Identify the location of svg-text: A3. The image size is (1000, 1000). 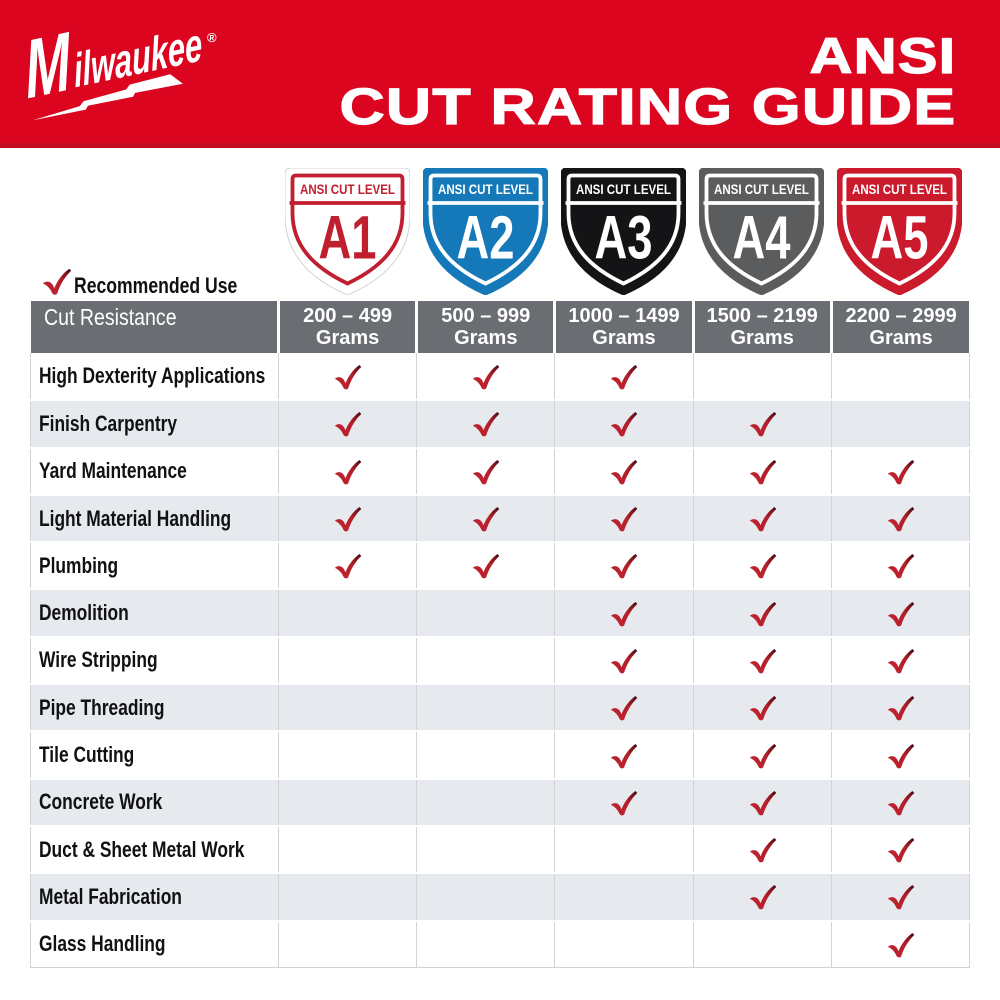
(623, 238).